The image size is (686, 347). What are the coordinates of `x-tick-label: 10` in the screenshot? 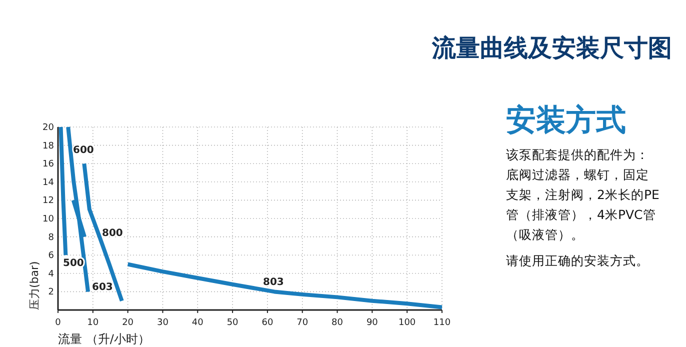 It's located at (93, 323).